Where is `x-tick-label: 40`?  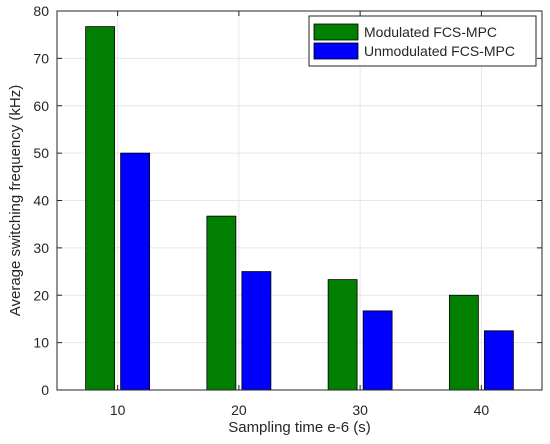
x-tick-label: 40 is located at coordinates (482, 410).